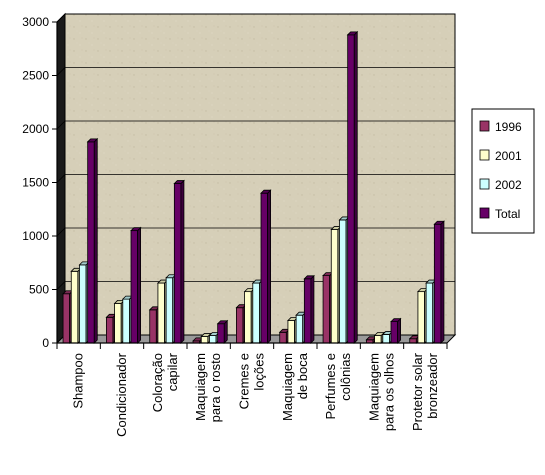 This screenshot has height=475, width=545. What do you see at coordinates (39, 290) in the screenshot?
I see `y-tick-label: 500` at bounding box center [39, 290].